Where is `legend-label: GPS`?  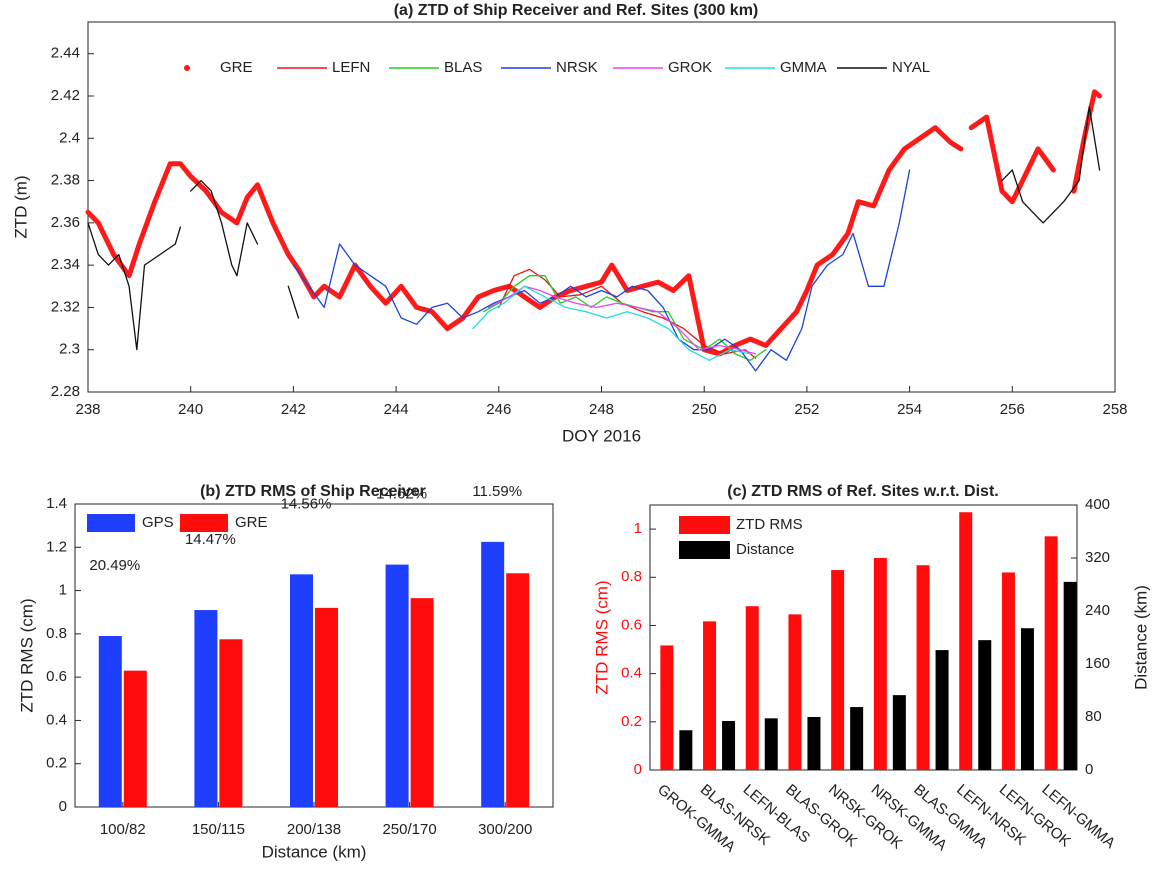 legend-label: GPS is located at coordinates (158, 522).